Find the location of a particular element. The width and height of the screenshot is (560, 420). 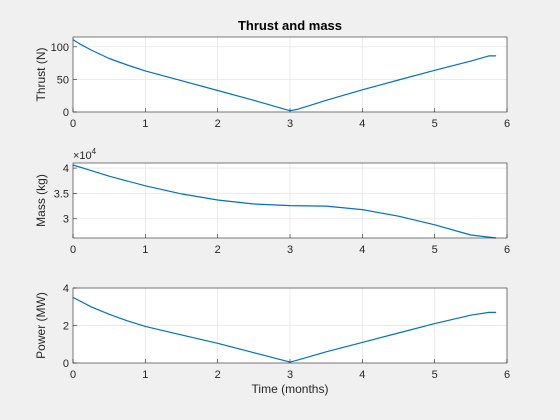

thrust-x-tick-label: 2 is located at coordinates (218, 124).